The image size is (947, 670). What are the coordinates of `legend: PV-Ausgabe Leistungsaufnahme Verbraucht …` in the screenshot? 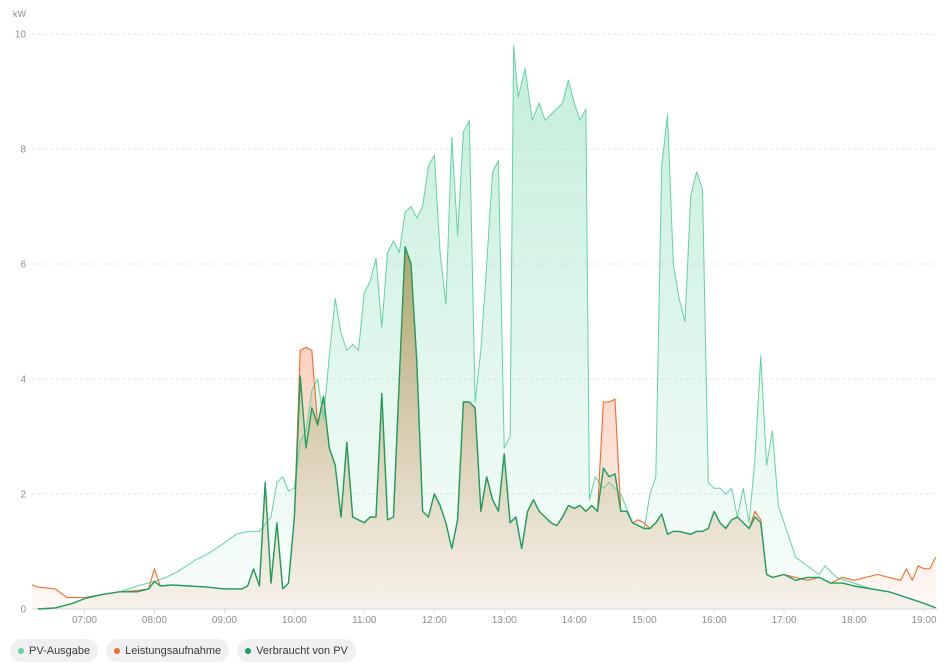 It's located at (183, 650).